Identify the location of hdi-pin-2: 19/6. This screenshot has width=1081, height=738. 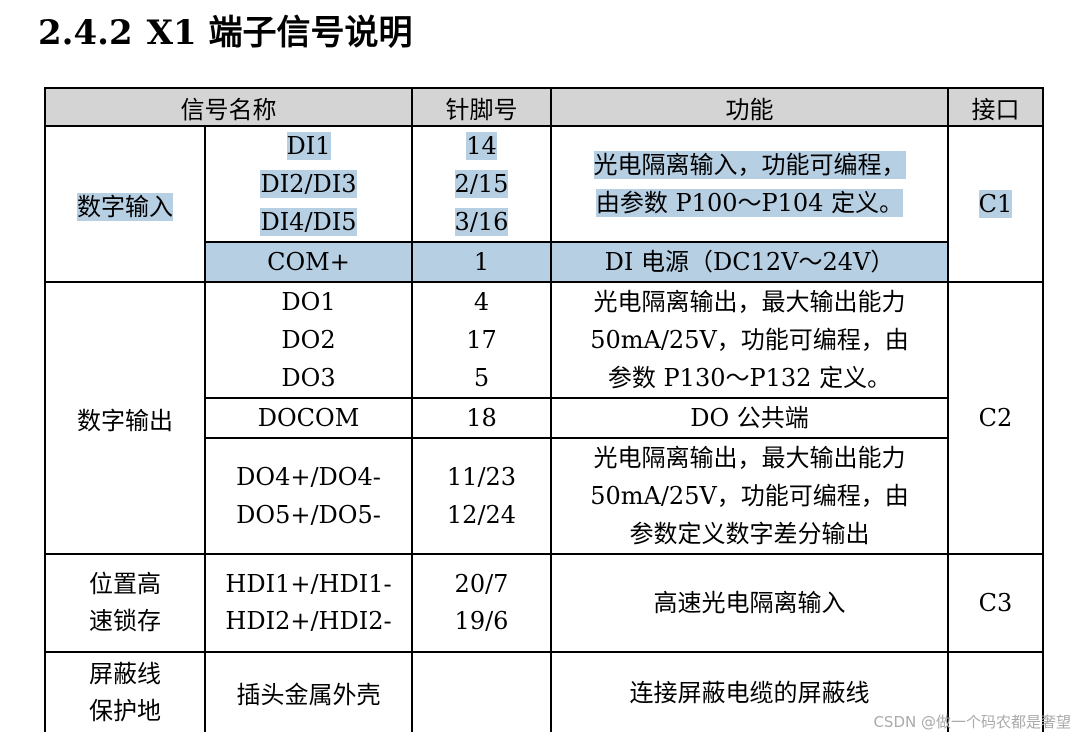
(481, 621).